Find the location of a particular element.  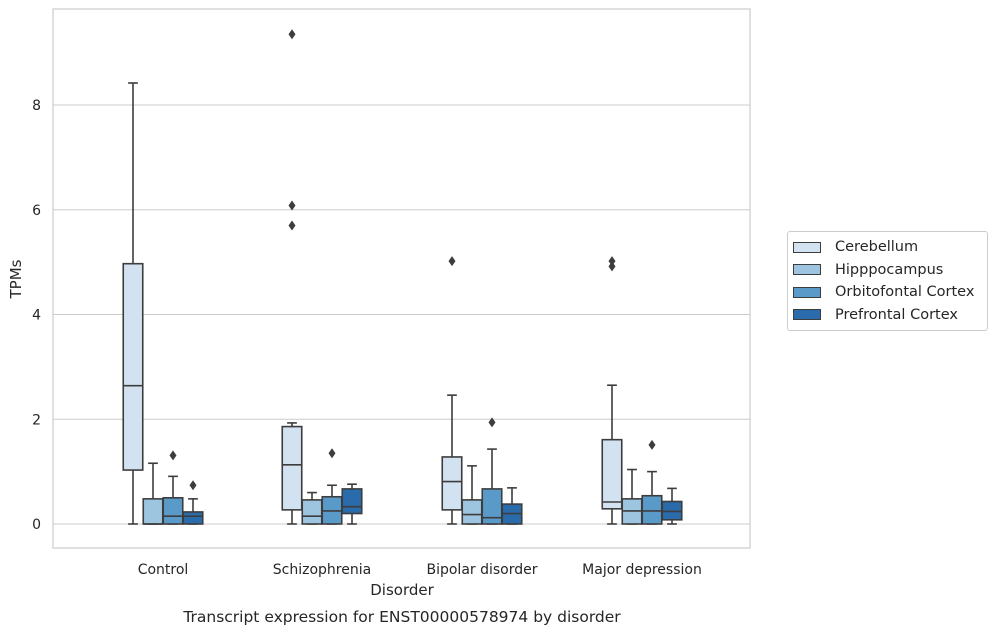

y-tick-label: 6 is located at coordinates (36, 211).